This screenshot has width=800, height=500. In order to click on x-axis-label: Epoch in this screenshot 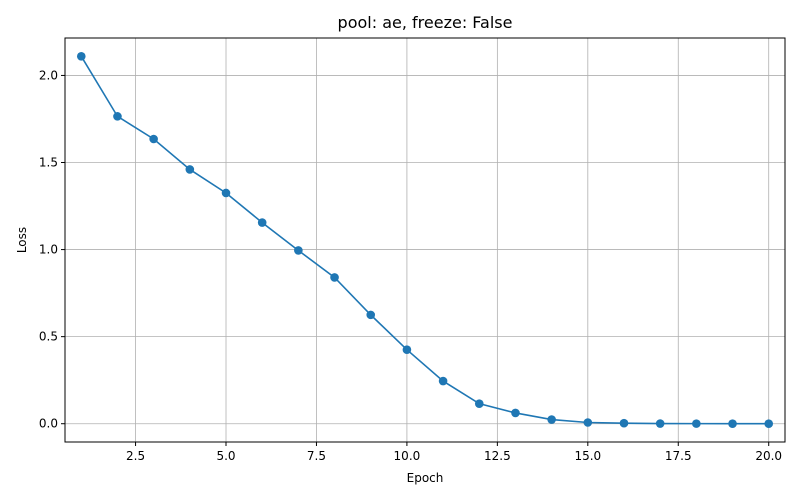, I will do `click(425, 478)`.